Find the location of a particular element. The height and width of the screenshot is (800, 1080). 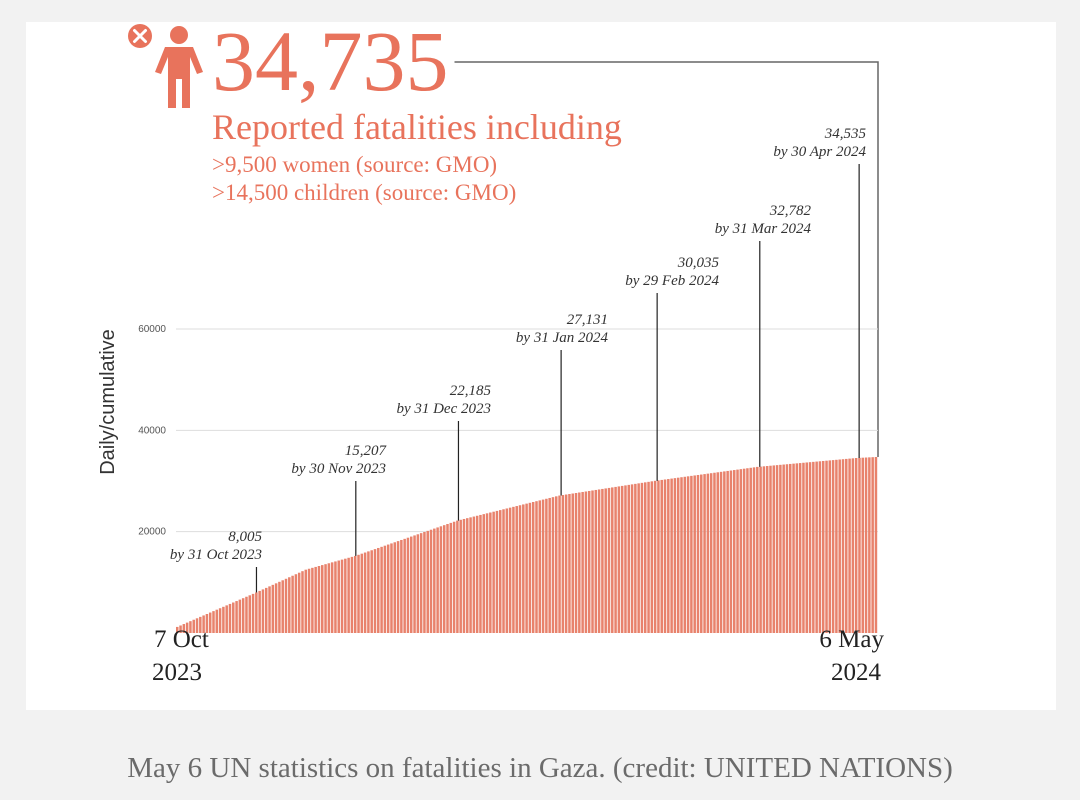

y-tick-label: 40000 is located at coordinates (152, 430).